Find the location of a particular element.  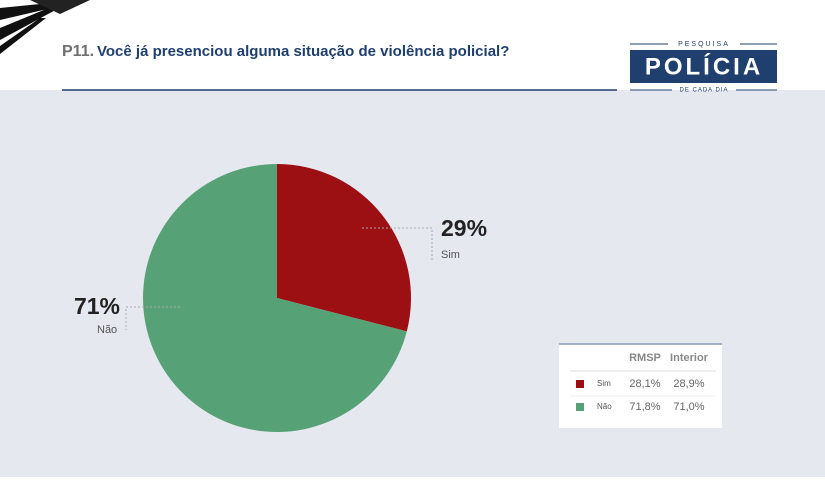

leader-lines is located at coordinates (279, 278).